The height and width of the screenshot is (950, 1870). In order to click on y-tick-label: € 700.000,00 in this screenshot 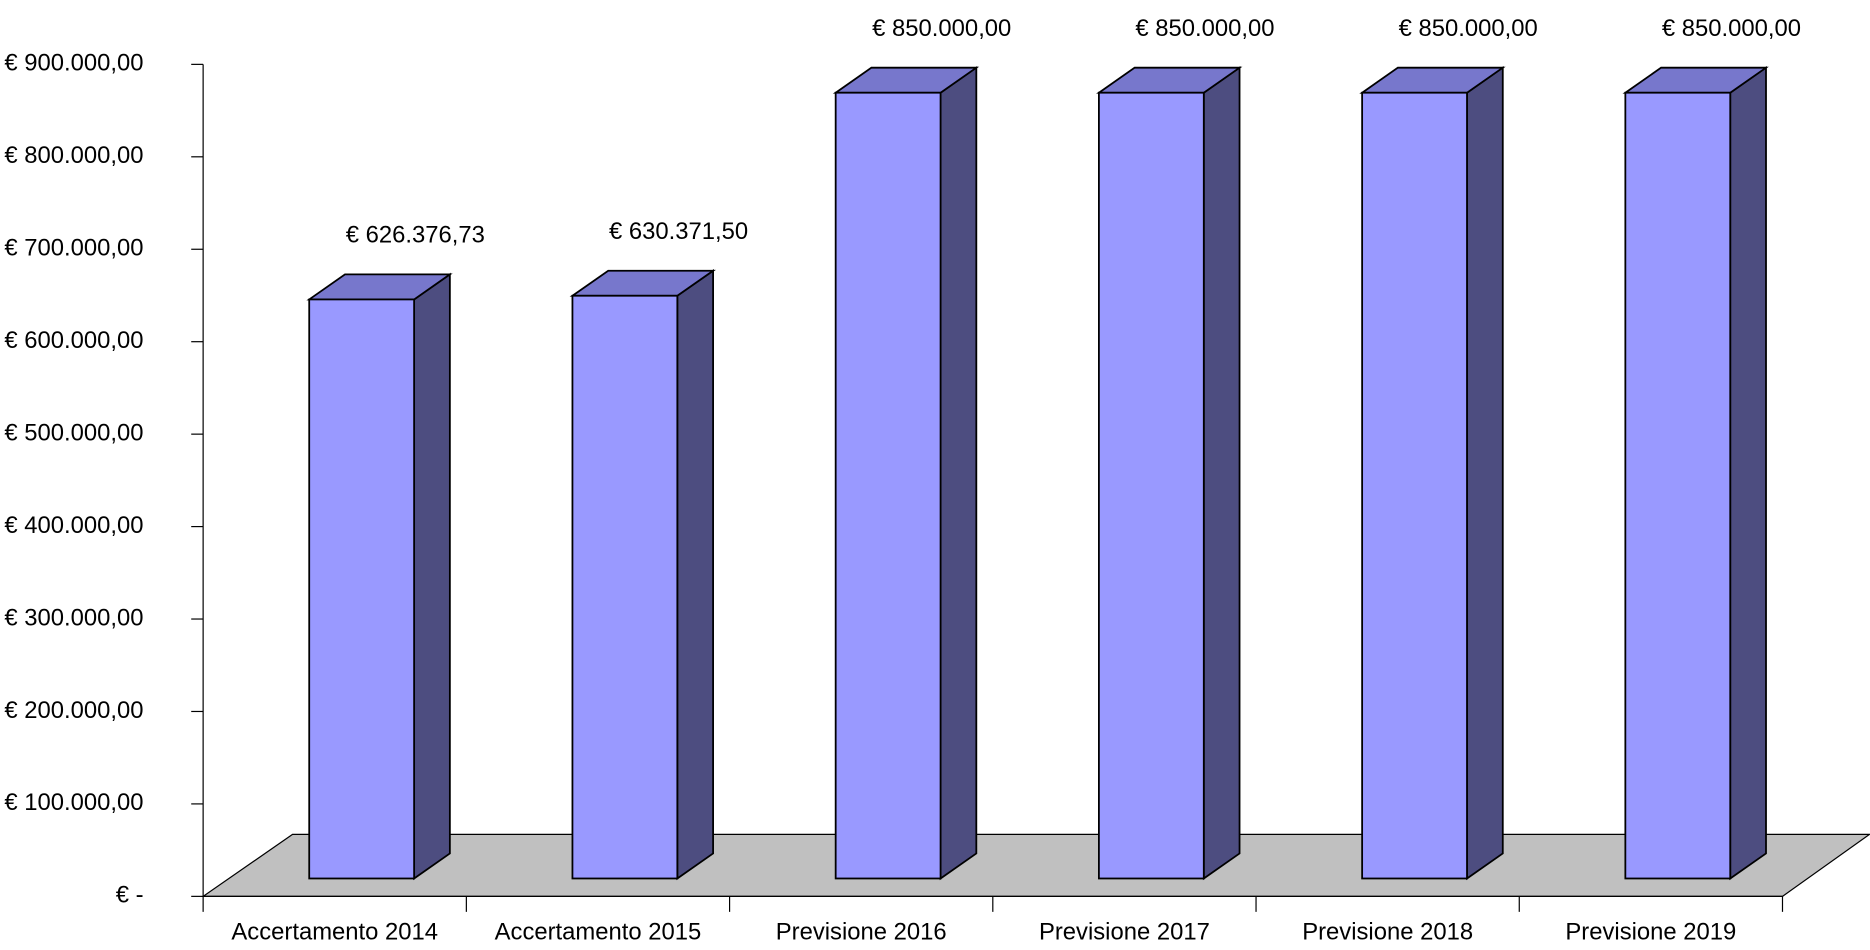, I will do `click(73, 248)`.